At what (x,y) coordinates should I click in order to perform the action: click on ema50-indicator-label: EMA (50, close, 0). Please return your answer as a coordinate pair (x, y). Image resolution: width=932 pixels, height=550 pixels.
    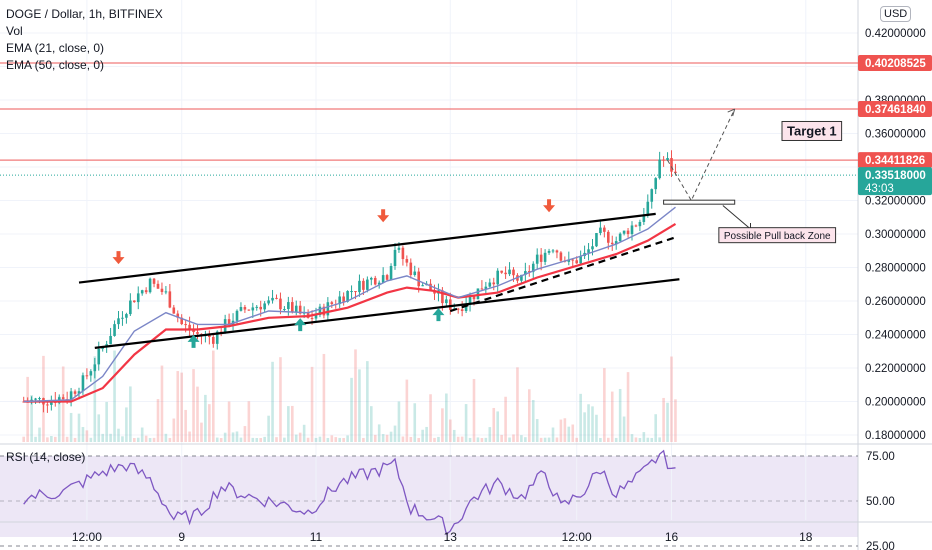
    Looking at the image, I should click on (55, 65).